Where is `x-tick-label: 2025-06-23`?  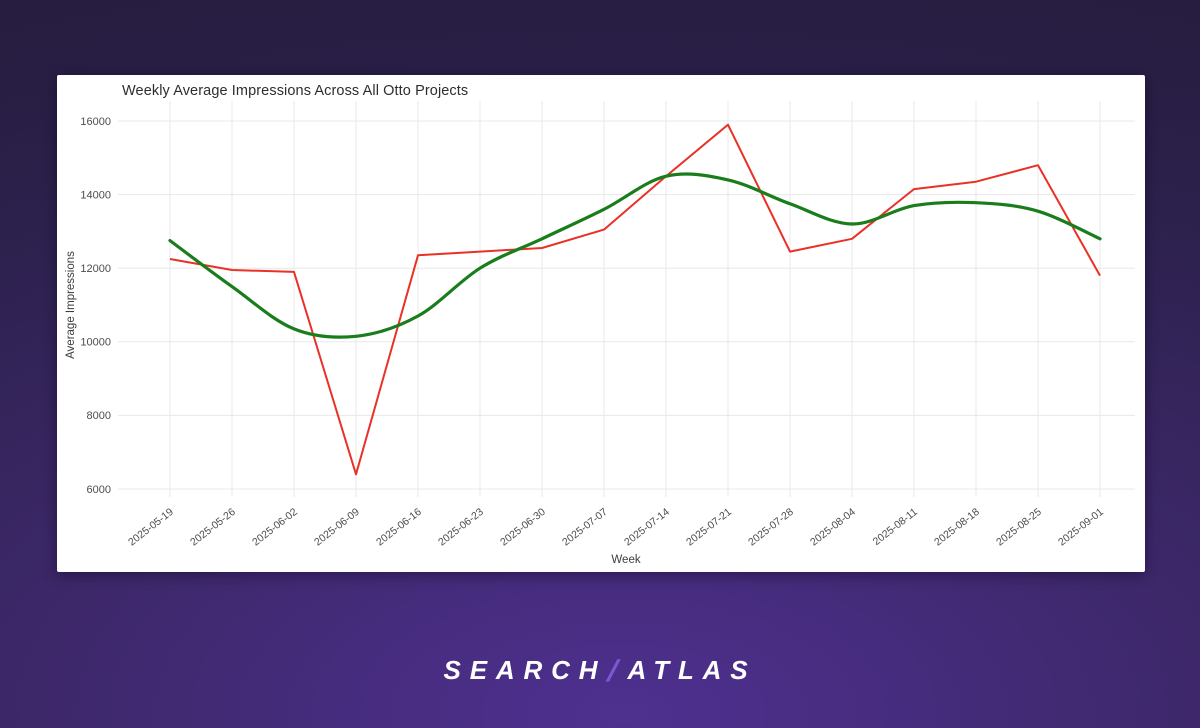
x-tick-label: 2025-06-23 is located at coordinates (461, 527).